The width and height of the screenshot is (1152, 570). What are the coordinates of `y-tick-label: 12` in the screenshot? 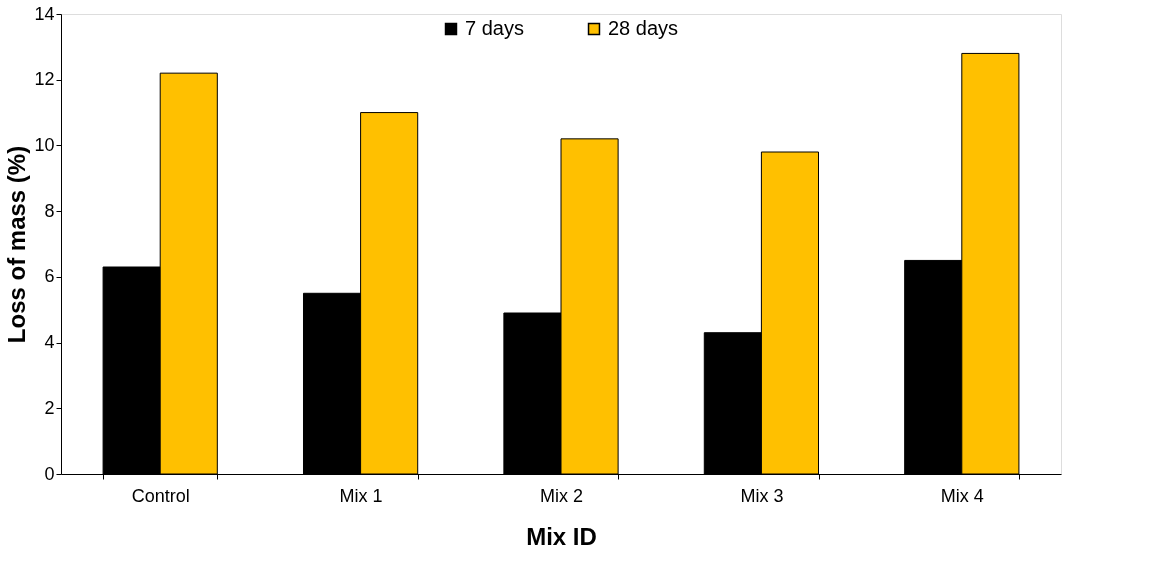 It's located at (44, 79).